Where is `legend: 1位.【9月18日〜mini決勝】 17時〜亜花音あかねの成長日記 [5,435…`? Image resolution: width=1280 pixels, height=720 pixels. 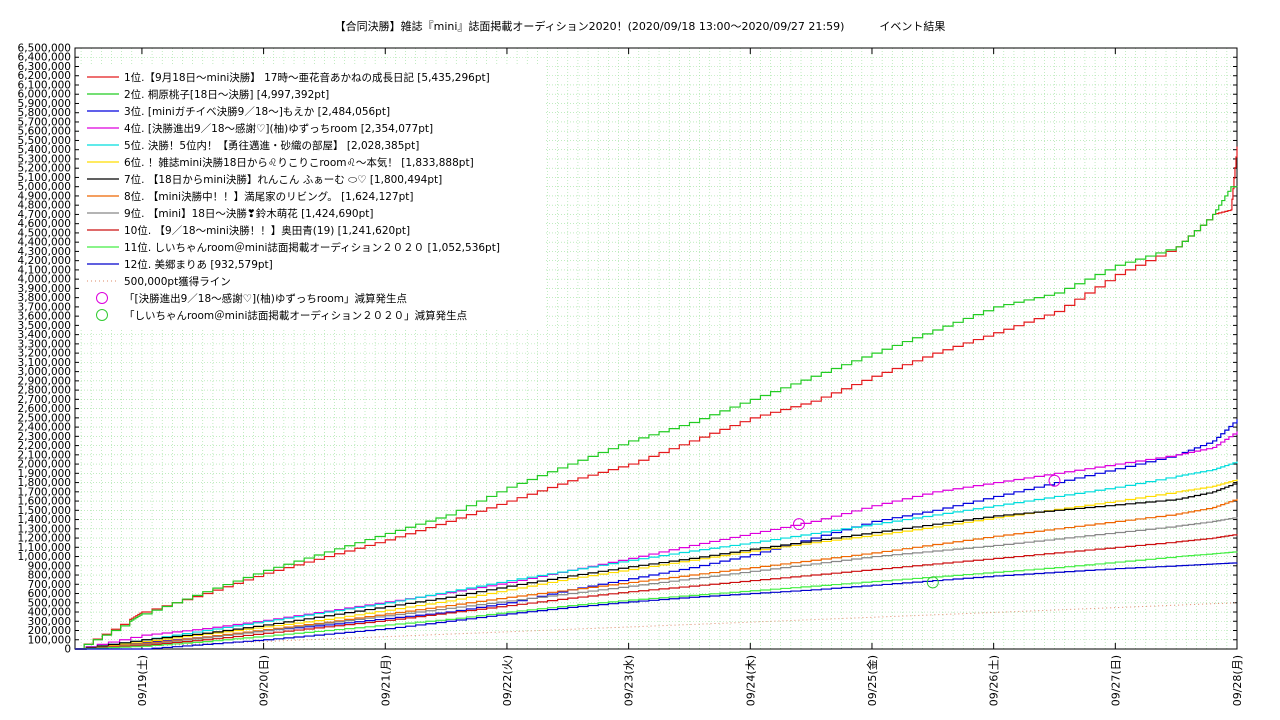
legend: 1位.【9月18日〜mini決勝】 17時〜亜花音あかねの成長日記 [5,435… is located at coordinates (313, 197).